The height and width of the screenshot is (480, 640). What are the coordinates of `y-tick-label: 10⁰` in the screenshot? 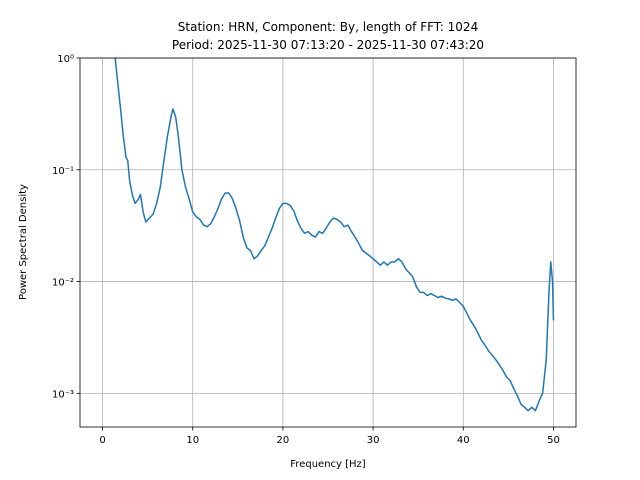 It's located at (65, 59).